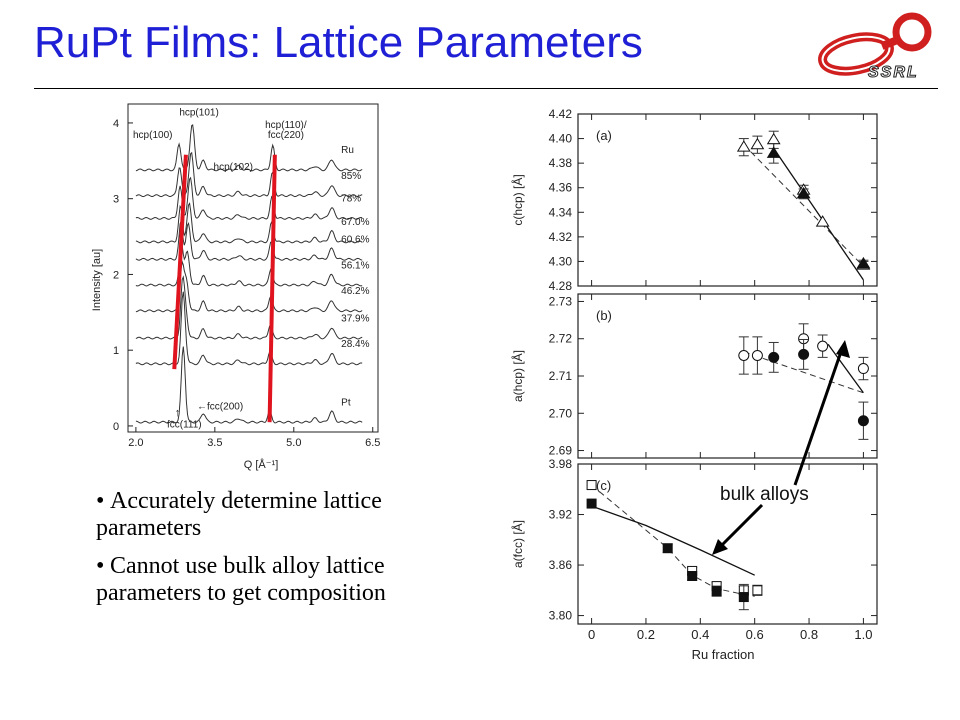  I want to click on xrd-peak-label: hcp(110)/, so click(286, 125).